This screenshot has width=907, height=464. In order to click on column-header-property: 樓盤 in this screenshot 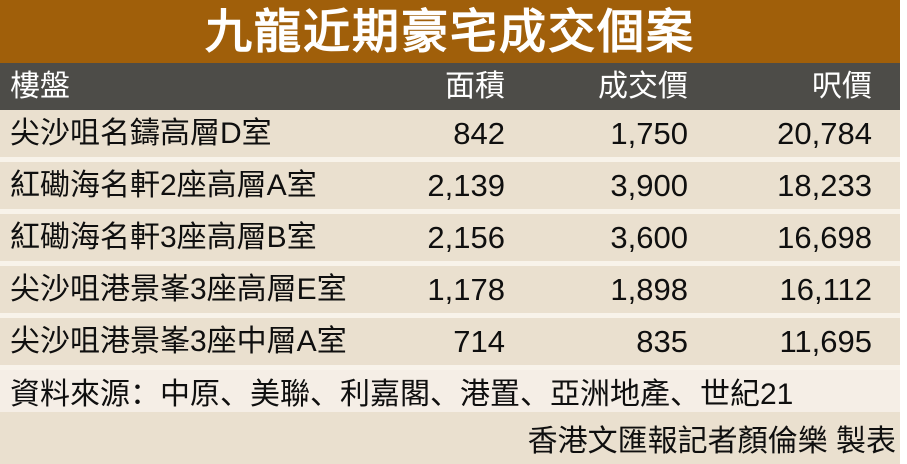, I will do `click(40, 86)`.